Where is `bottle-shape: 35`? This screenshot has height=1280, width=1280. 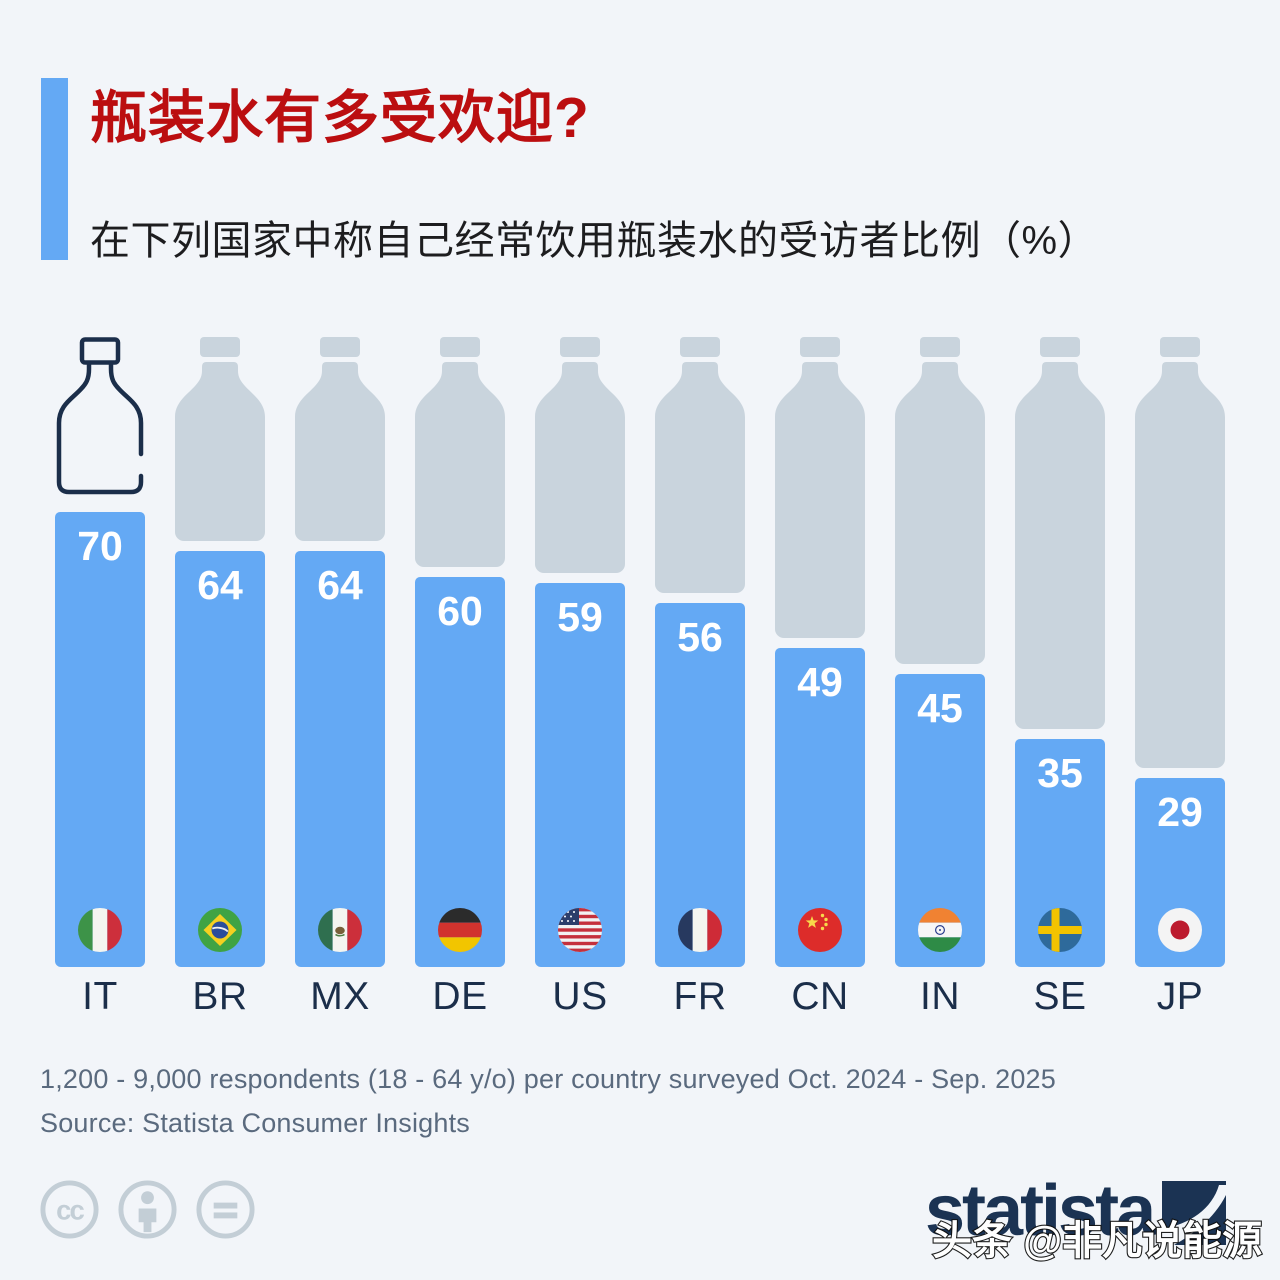
bottle-shape: 35 is located at coordinates (1060, 652).